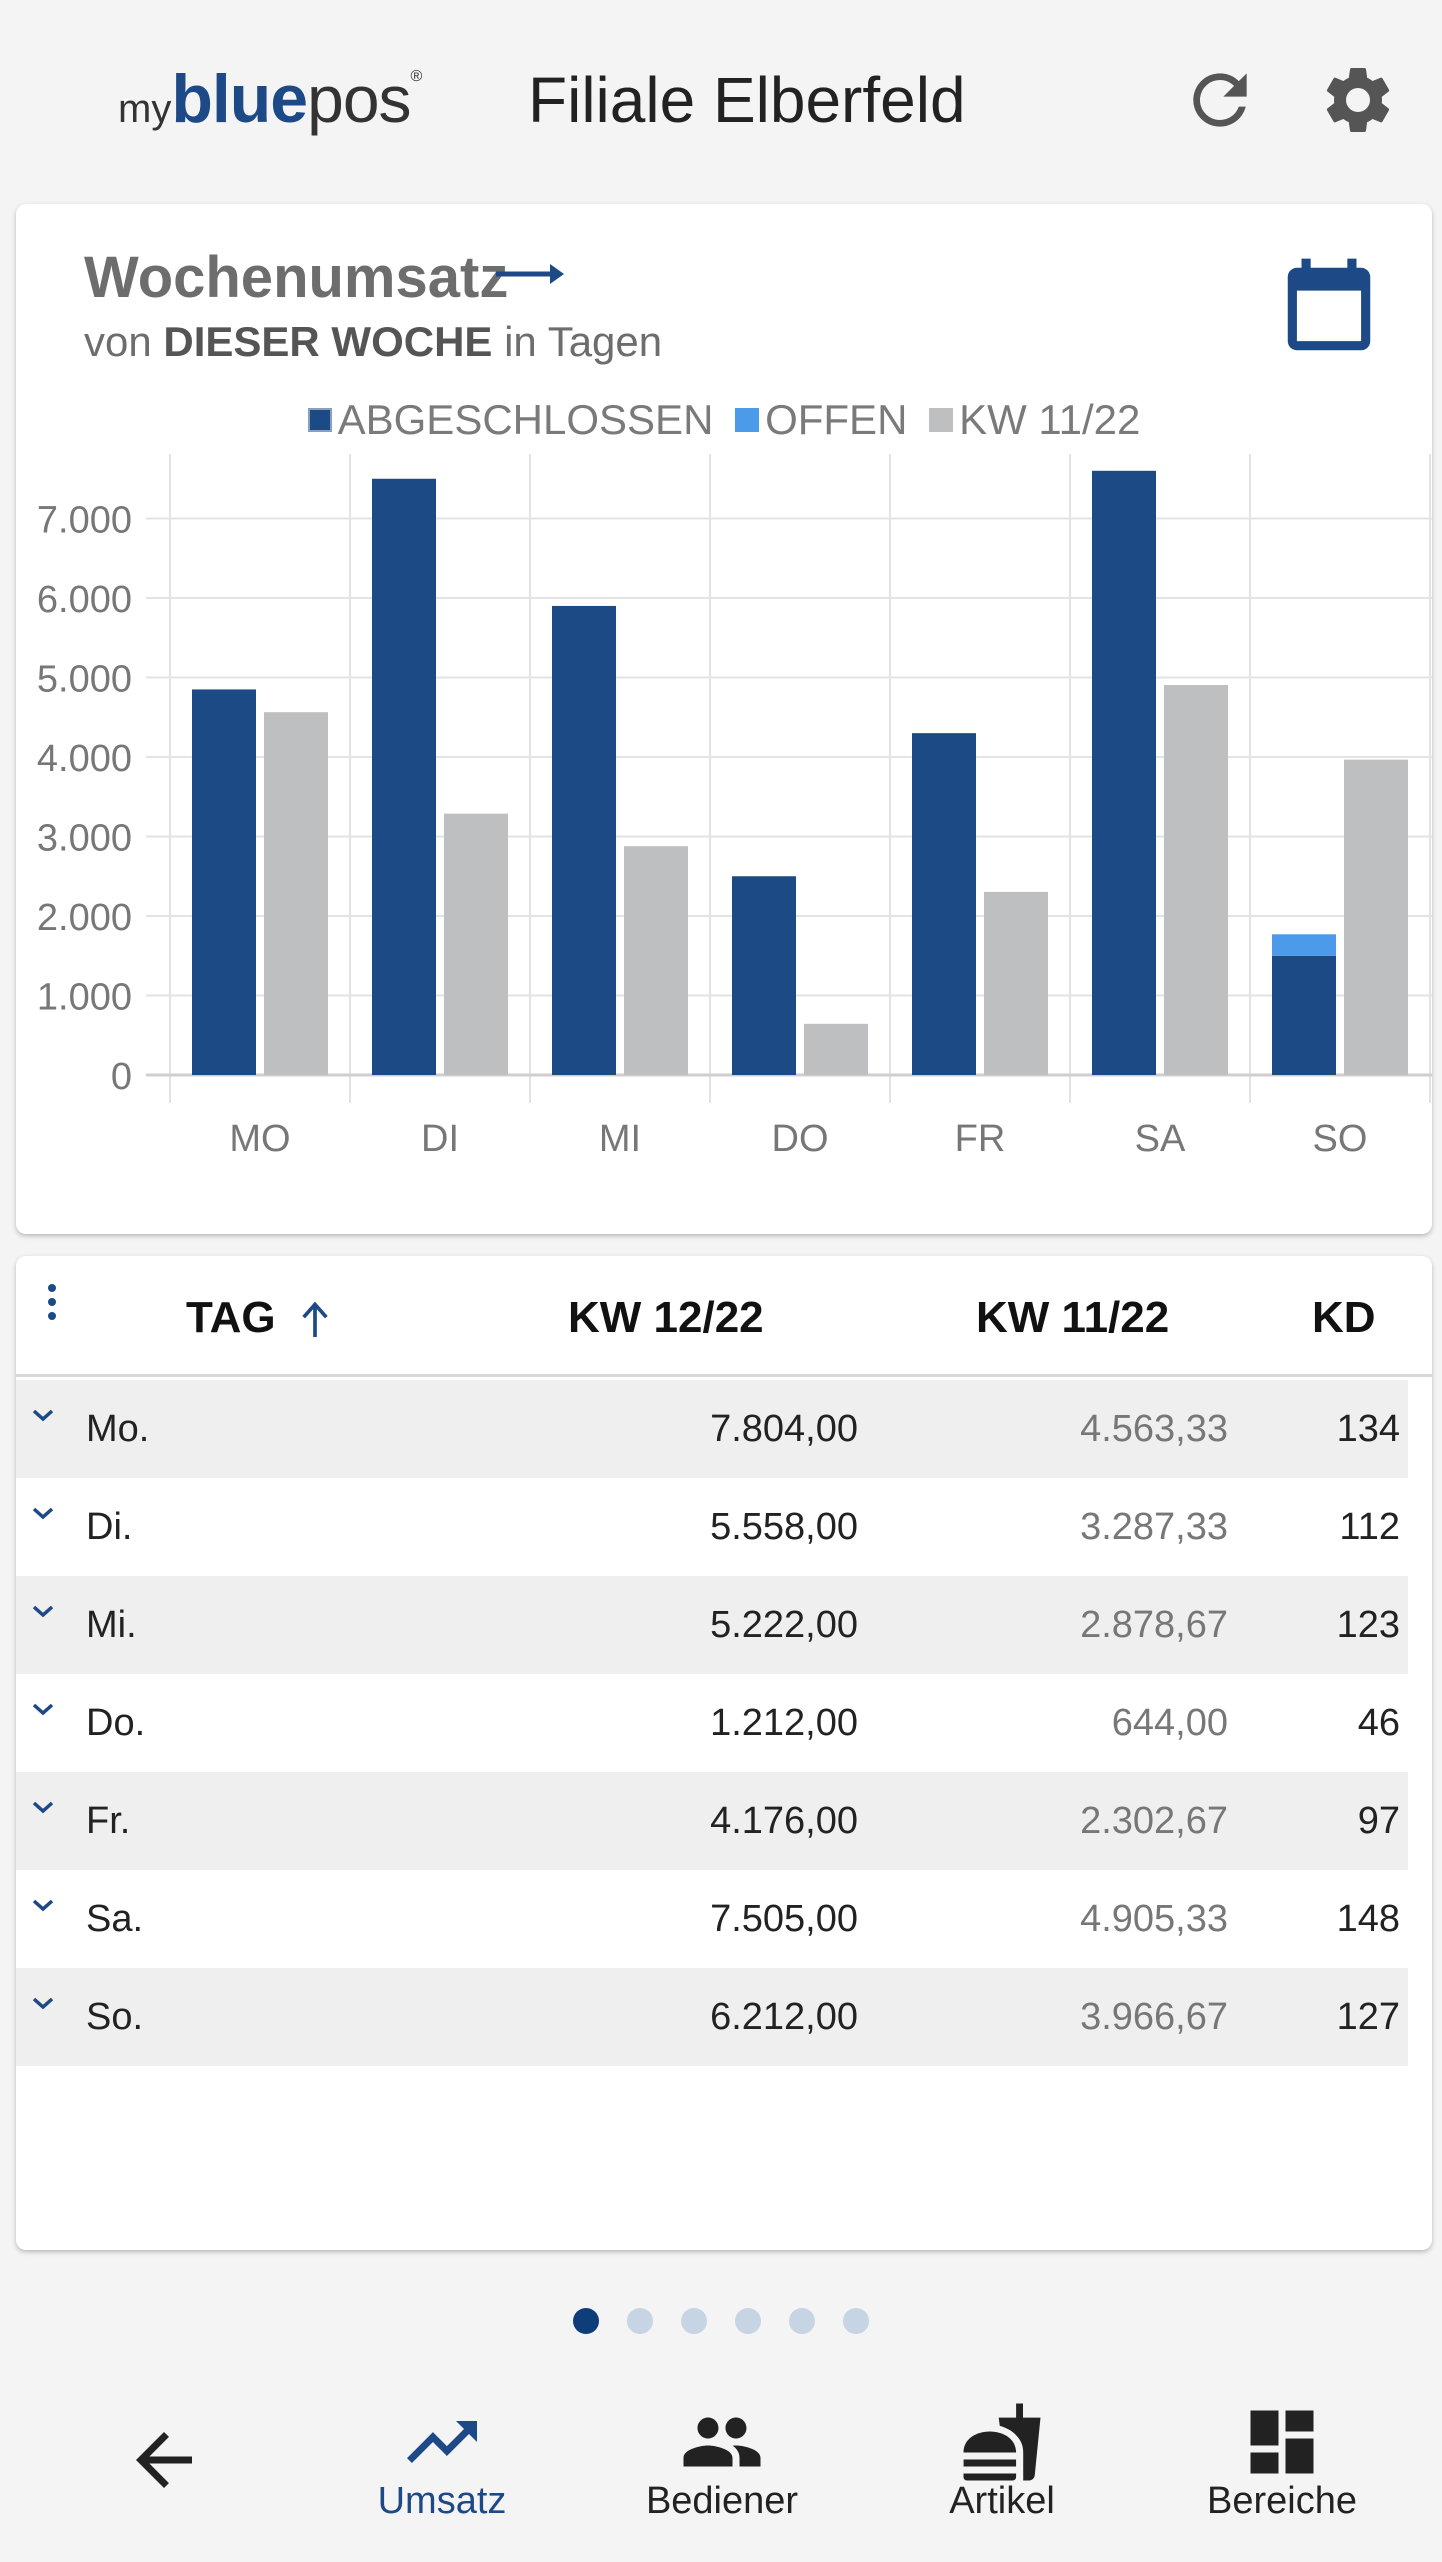  I want to click on x-tick-label: SO, so click(1340, 1139).